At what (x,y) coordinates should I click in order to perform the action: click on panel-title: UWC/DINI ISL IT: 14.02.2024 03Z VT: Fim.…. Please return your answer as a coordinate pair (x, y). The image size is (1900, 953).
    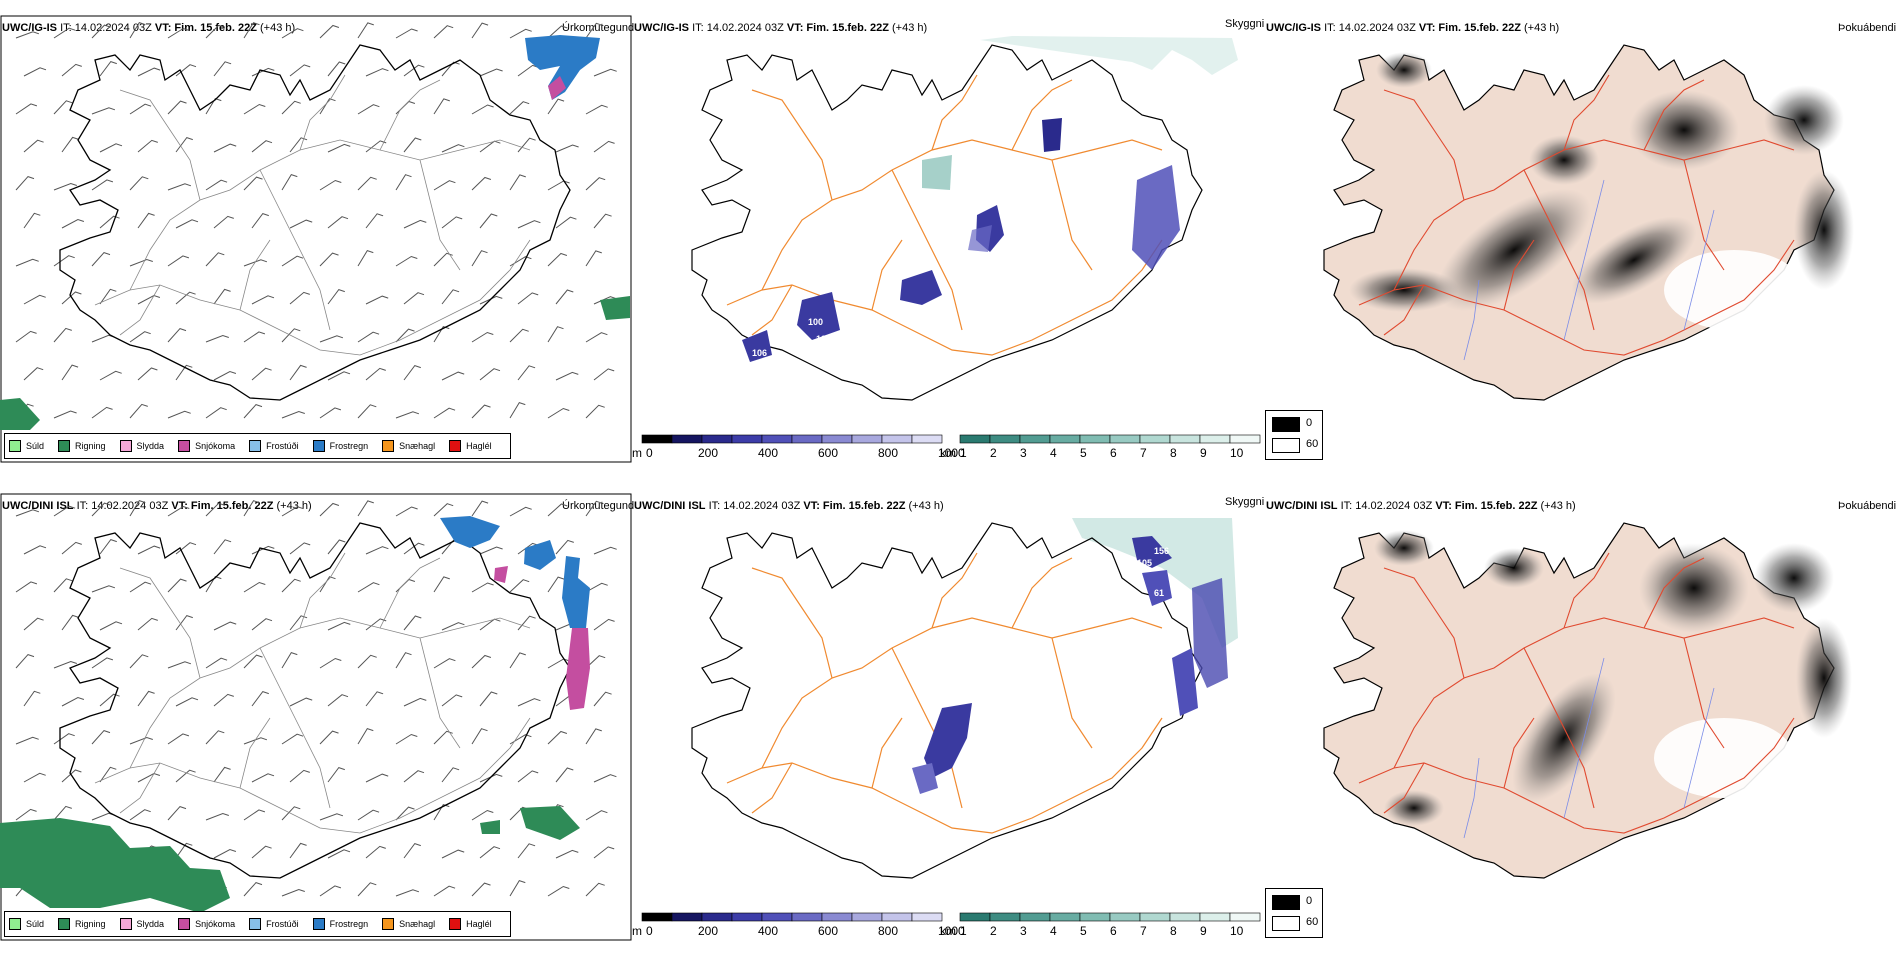
    Looking at the image, I should click on (1421, 506).